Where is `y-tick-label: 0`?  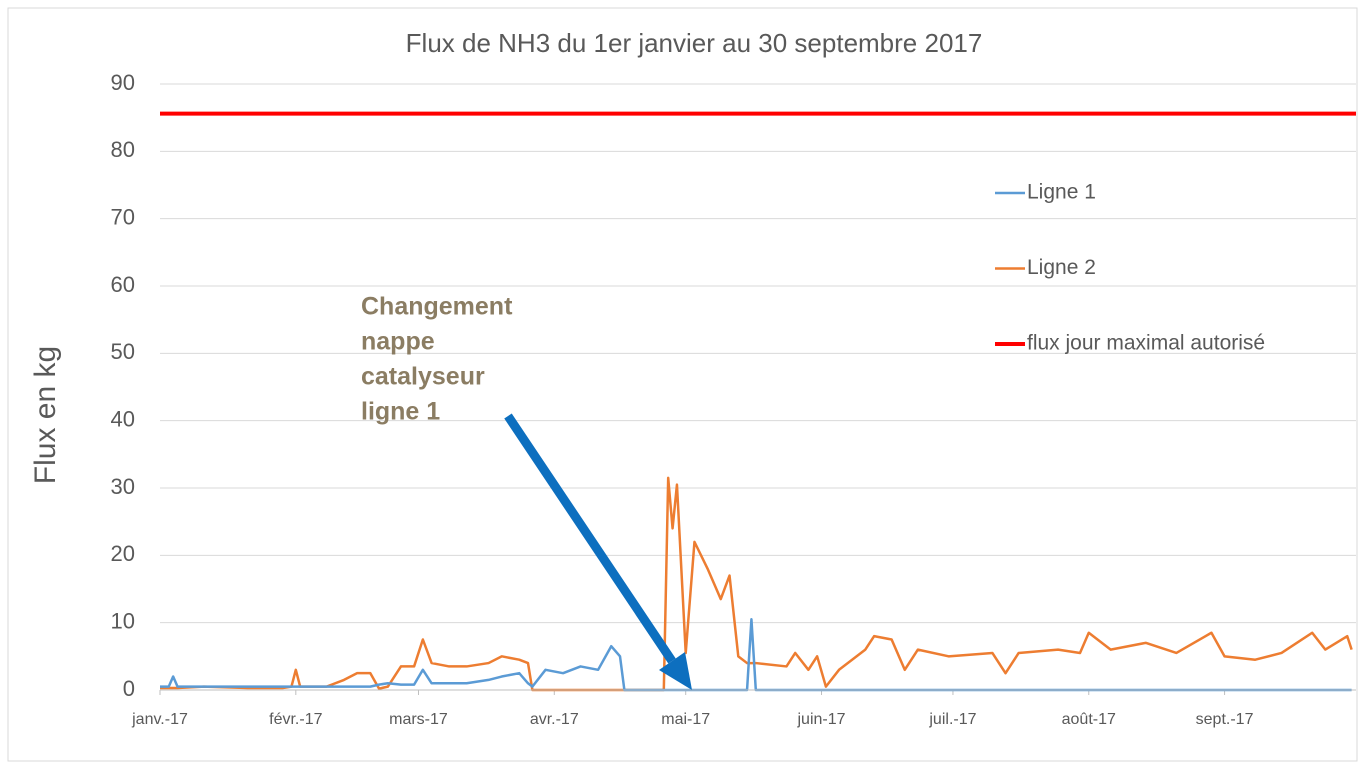
y-tick-label: 0 is located at coordinates (129, 688).